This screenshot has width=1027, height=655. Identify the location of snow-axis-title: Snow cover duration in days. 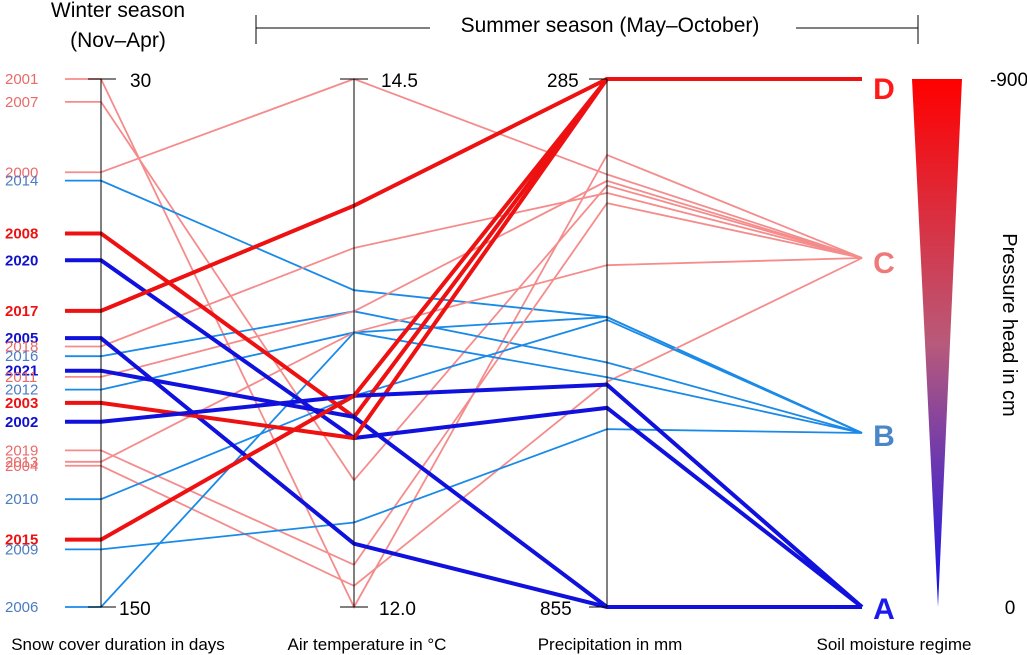
(118, 644).